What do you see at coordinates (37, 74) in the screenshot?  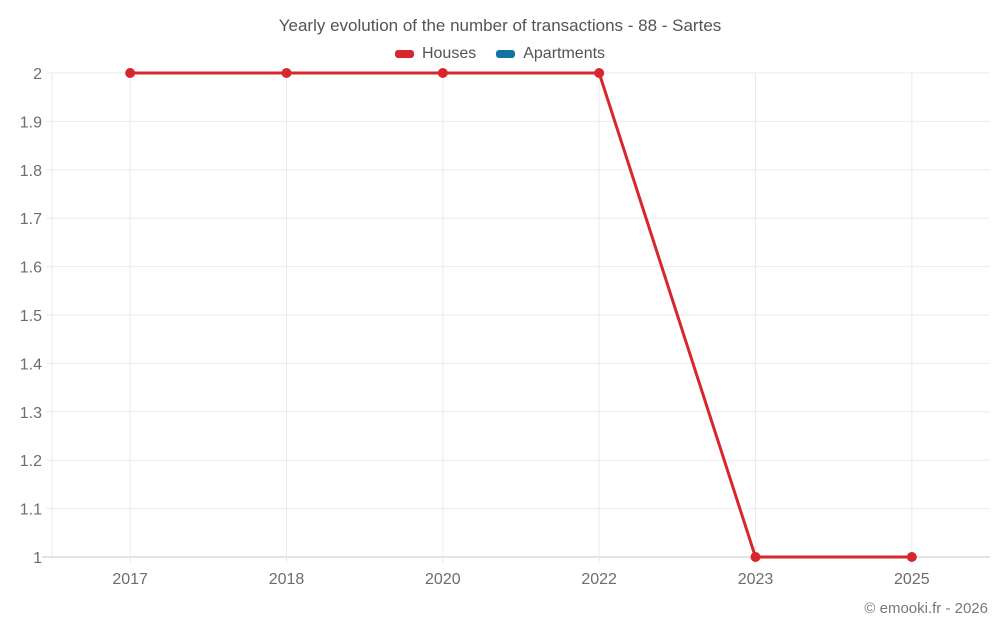 I see `y-tick-label: 2` at bounding box center [37, 74].